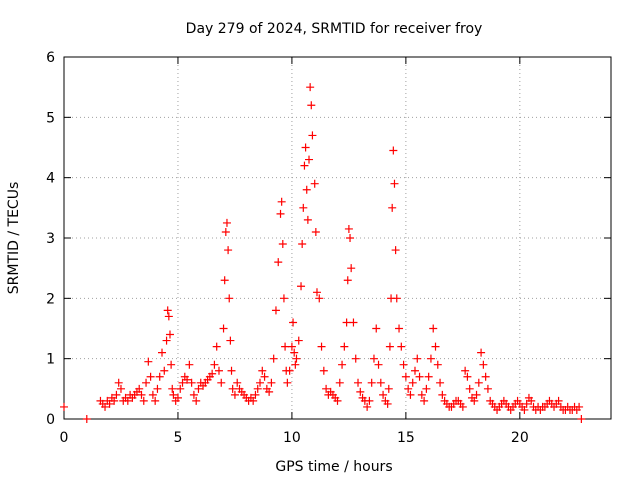 Image resolution: width=640 pixels, height=480 pixels. Describe the element at coordinates (292, 438) in the screenshot. I see `x-tick-label: 10` at that location.